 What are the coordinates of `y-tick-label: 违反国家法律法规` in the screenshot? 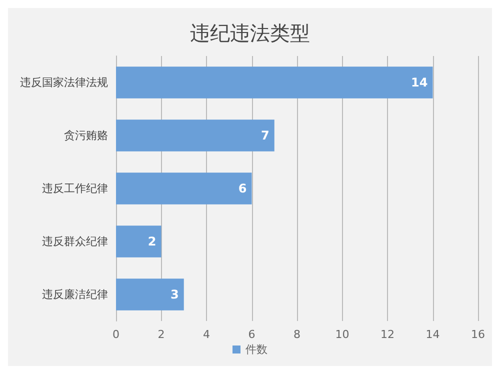 It's located at (64, 82).